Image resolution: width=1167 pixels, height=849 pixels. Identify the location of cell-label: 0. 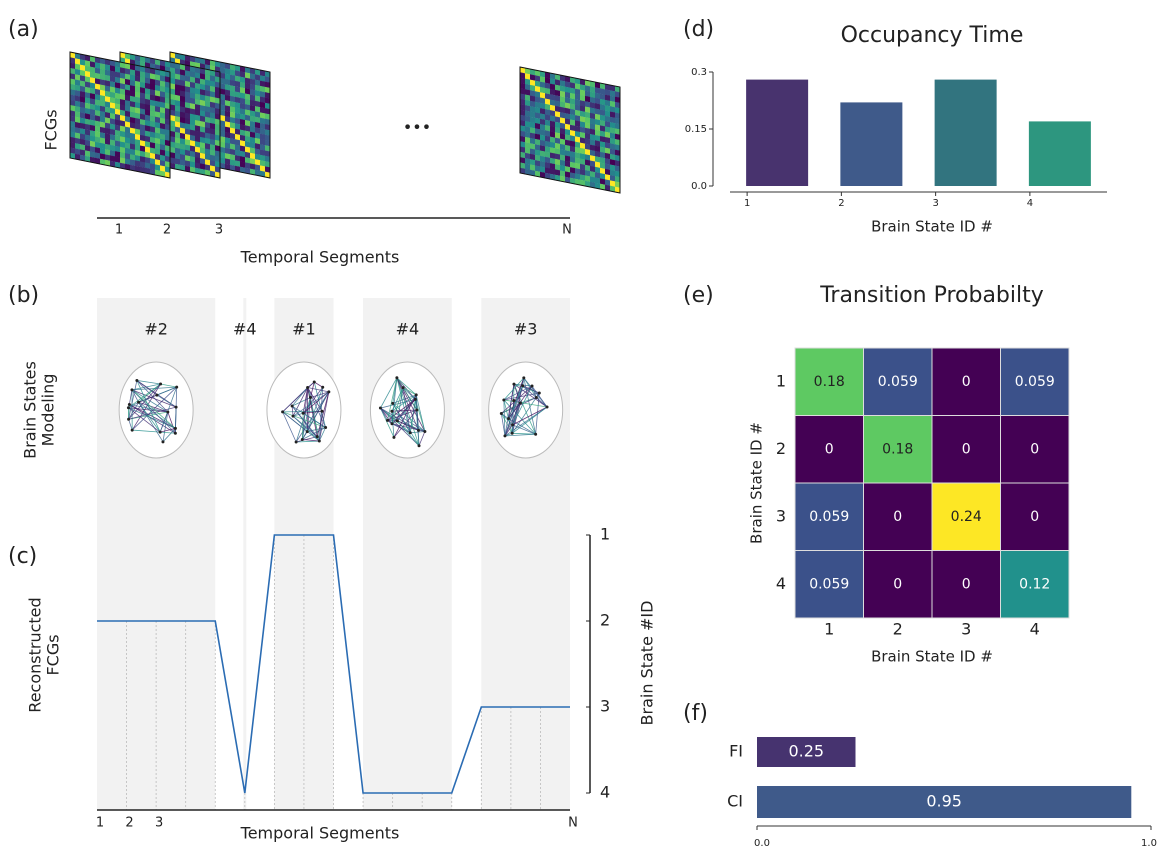
(966, 449).